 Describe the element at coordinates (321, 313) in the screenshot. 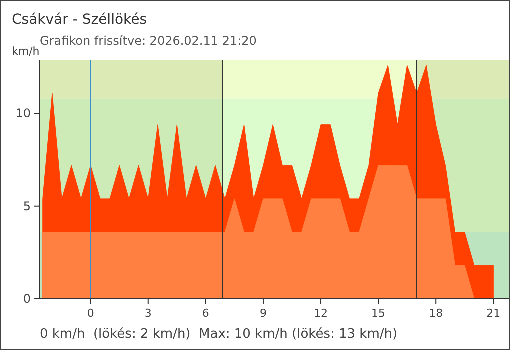

I see `x-tick-label: 12` at that location.